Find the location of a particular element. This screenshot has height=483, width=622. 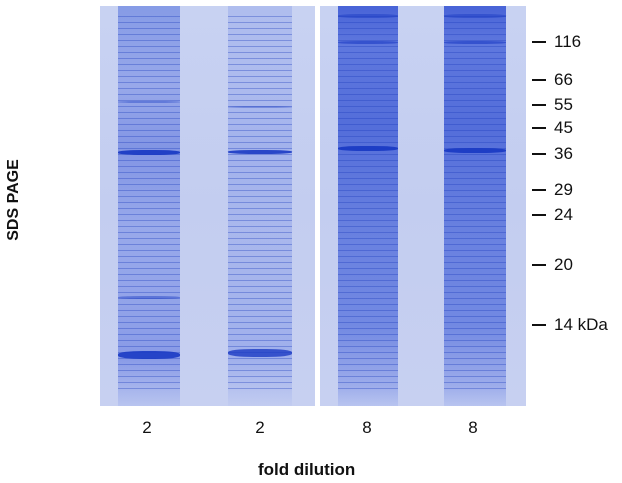

marker-36: 36 is located at coordinates (552, 153).